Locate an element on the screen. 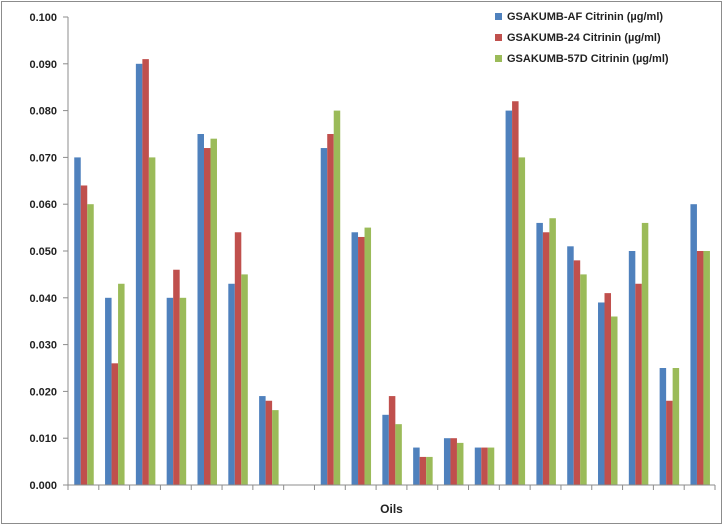 The image size is (724, 526). bar-series3-cat4 is located at coordinates (183, 391).